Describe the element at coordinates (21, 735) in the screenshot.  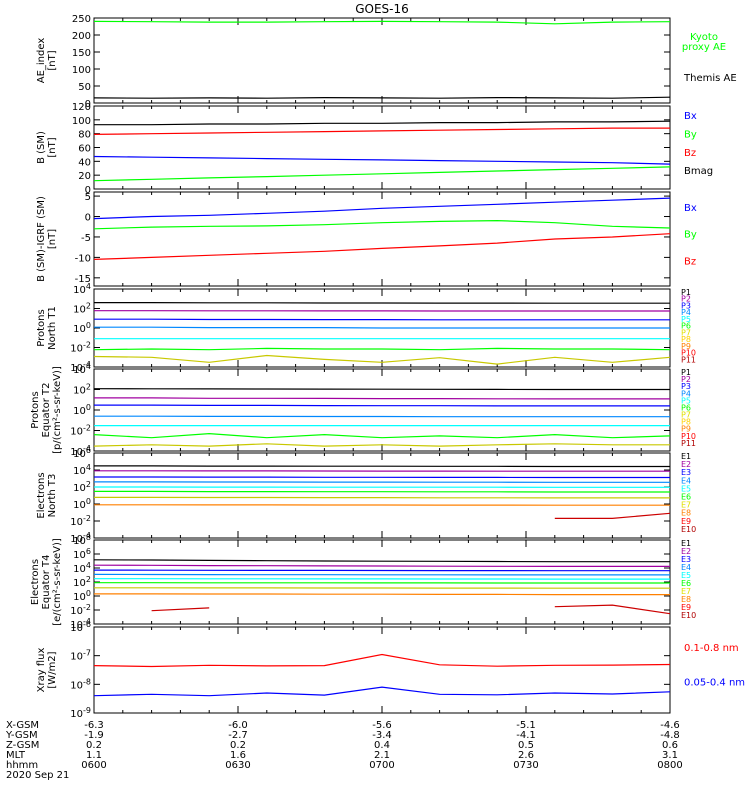
I see `footer-row-label: Y-GSM` at that location.